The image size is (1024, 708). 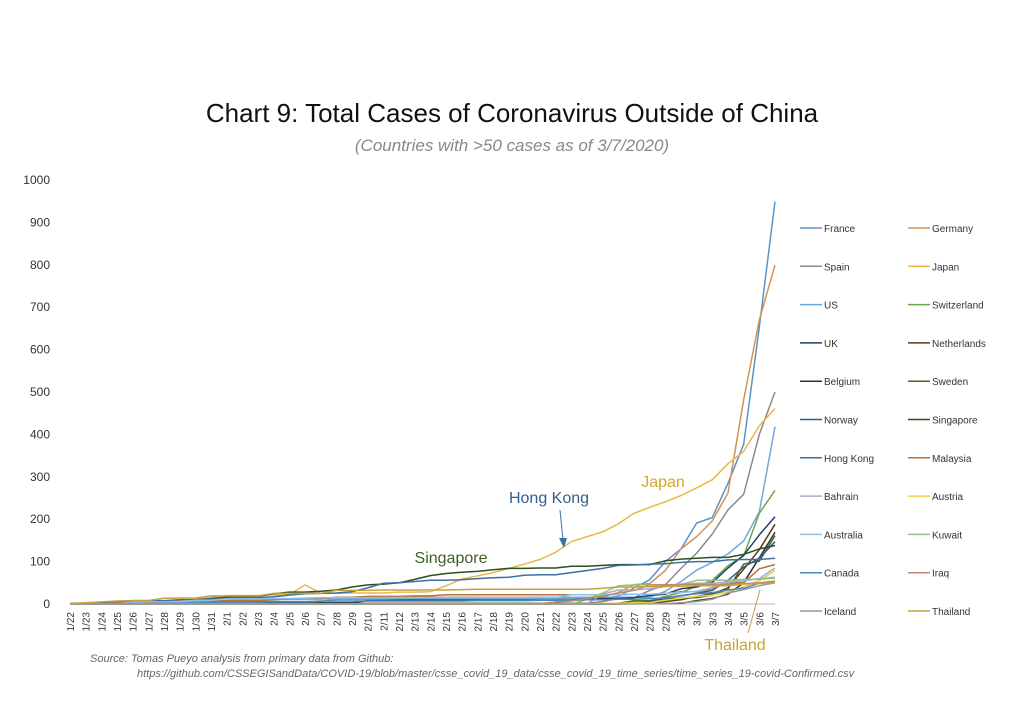 What do you see at coordinates (40, 519) in the screenshot?
I see `y-tick-label: 200` at bounding box center [40, 519].